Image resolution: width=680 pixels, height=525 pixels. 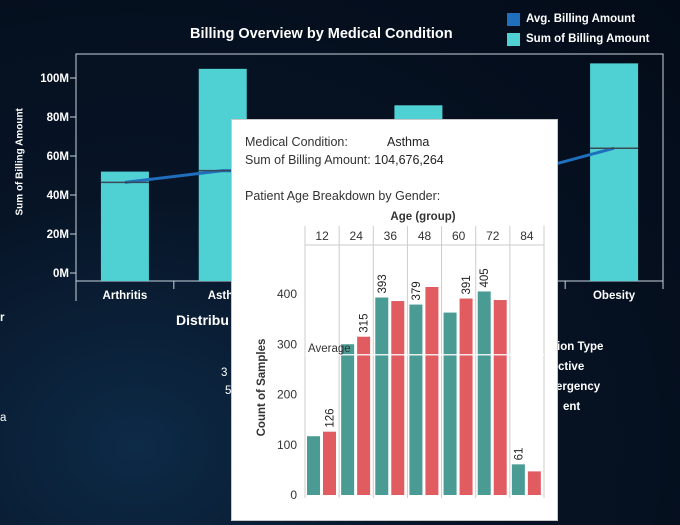 What do you see at coordinates (287, 395) in the screenshot?
I see `inner-y-tick-label: 200` at bounding box center [287, 395].